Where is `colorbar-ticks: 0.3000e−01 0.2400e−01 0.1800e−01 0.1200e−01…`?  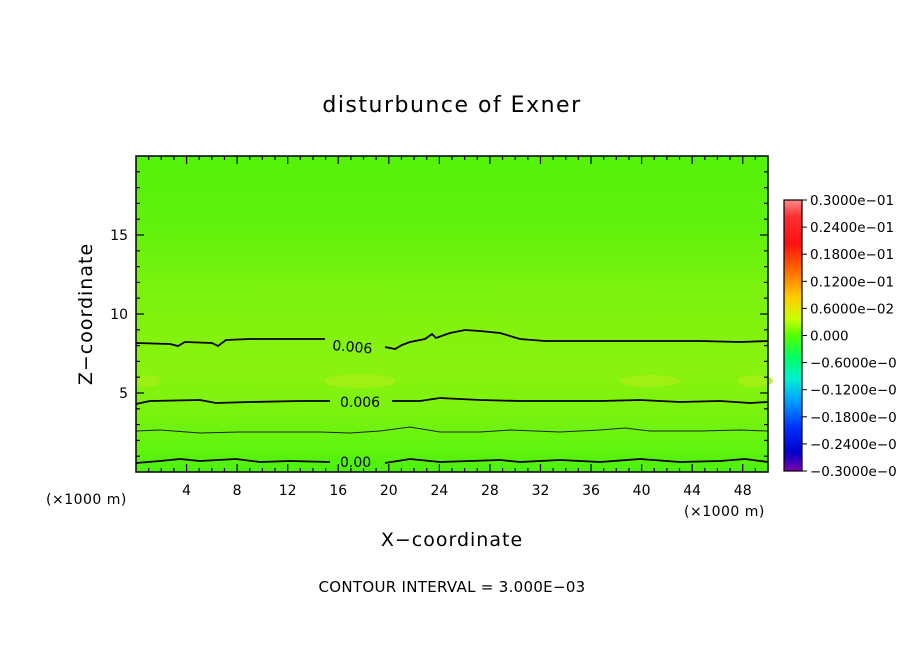 colorbar-ticks: 0.3000e−01 0.2400e−01 0.1800e−01 0.1200e−01… is located at coordinates (849, 336).